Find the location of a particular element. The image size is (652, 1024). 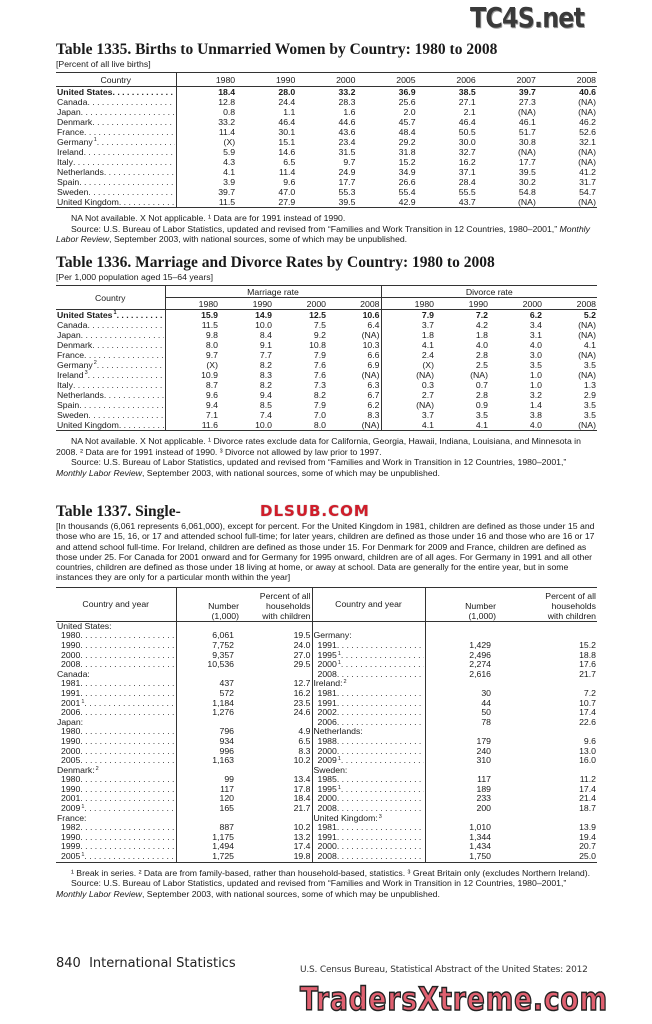

value-cell: 1.1 is located at coordinates (289, 112).